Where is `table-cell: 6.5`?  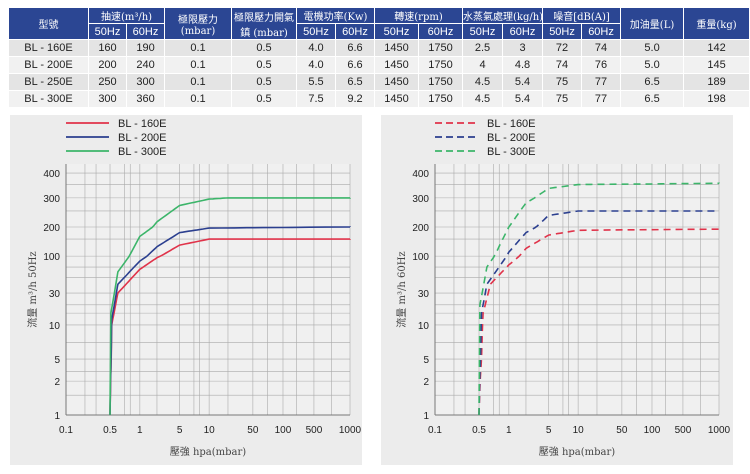
table-cell: 6.5 is located at coordinates (652, 99).